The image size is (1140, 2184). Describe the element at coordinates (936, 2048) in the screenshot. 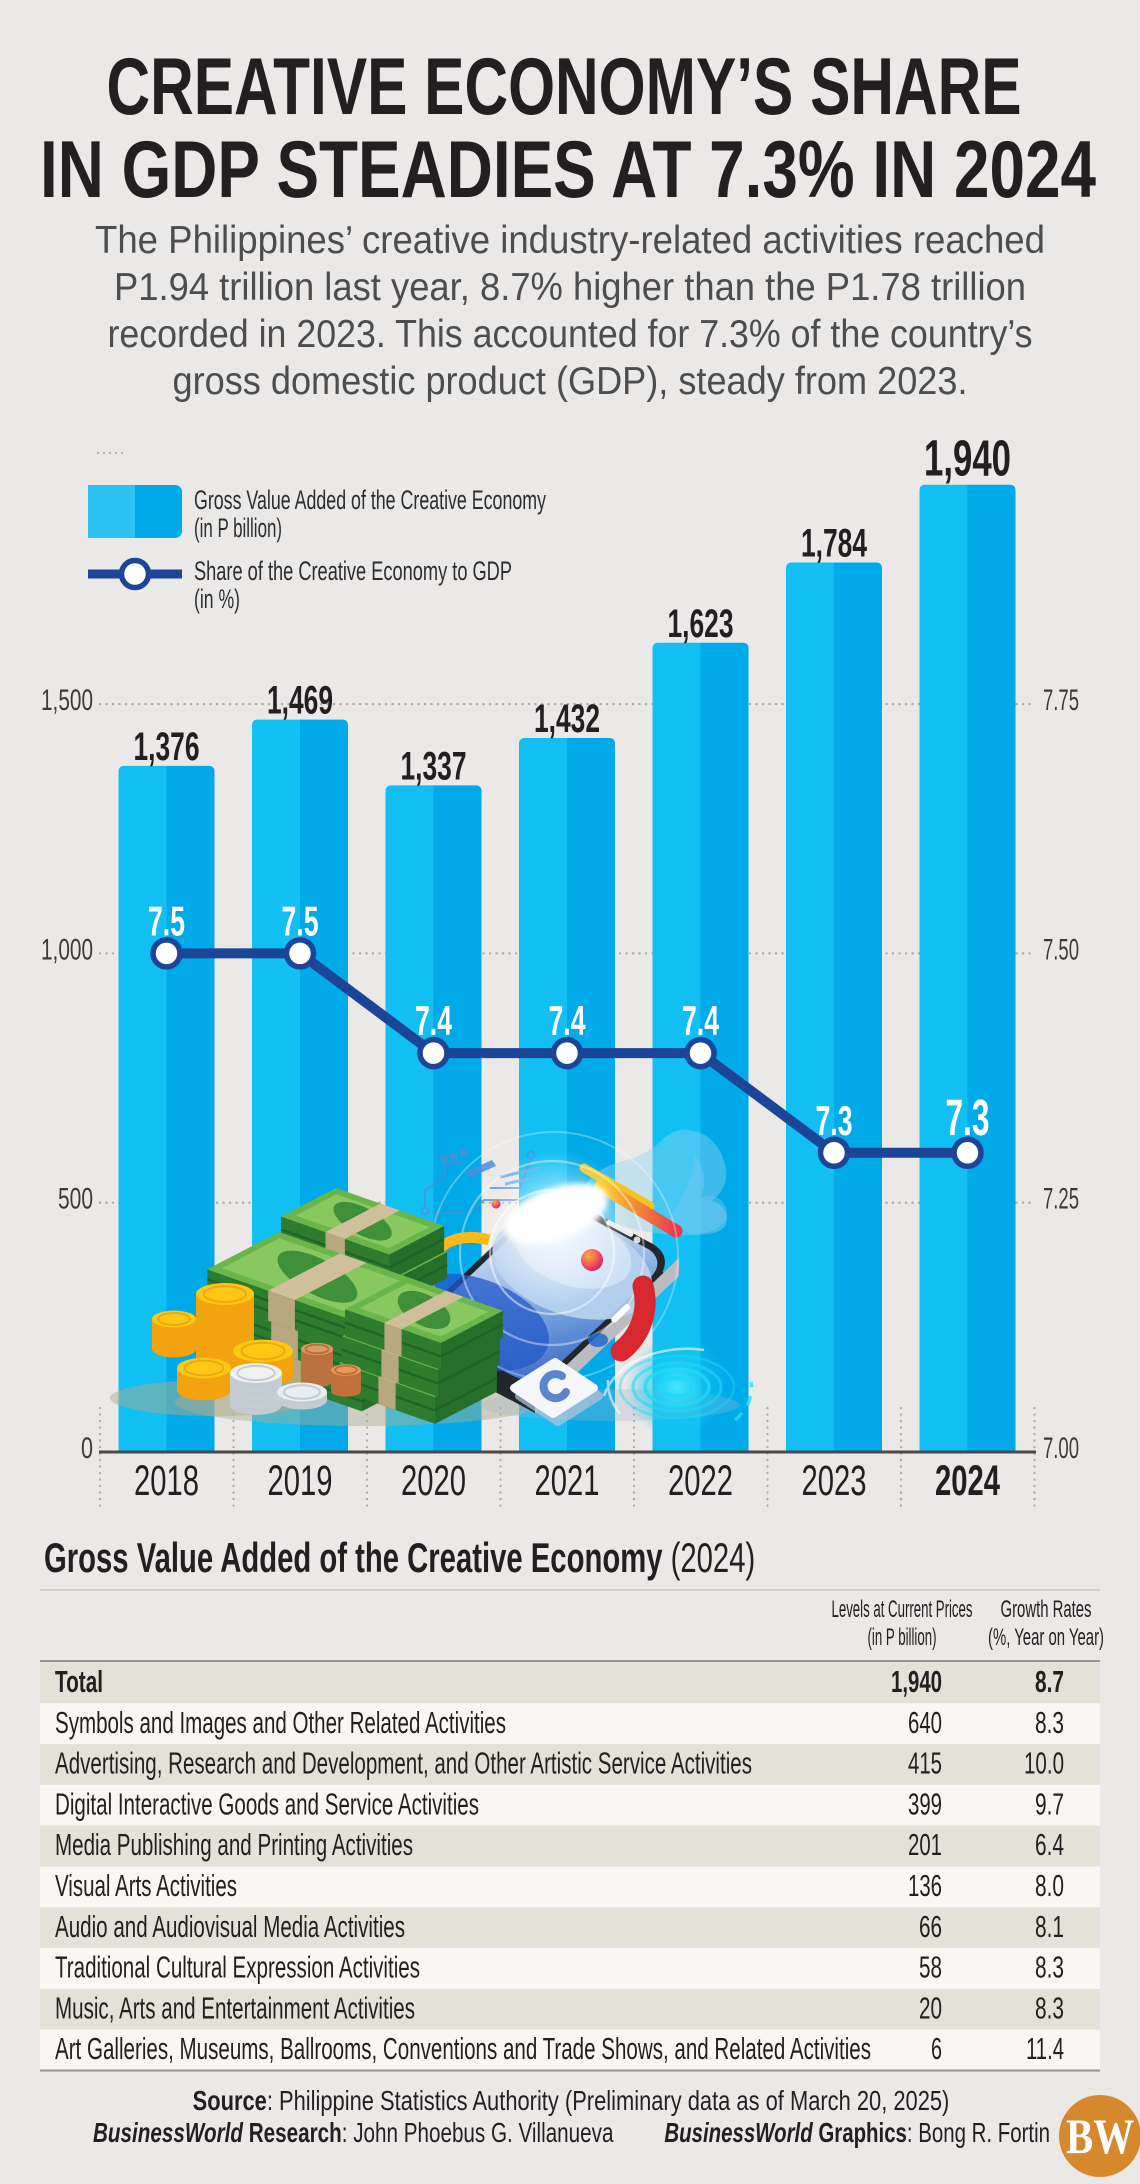

I see `svg-text: 6` at that location.